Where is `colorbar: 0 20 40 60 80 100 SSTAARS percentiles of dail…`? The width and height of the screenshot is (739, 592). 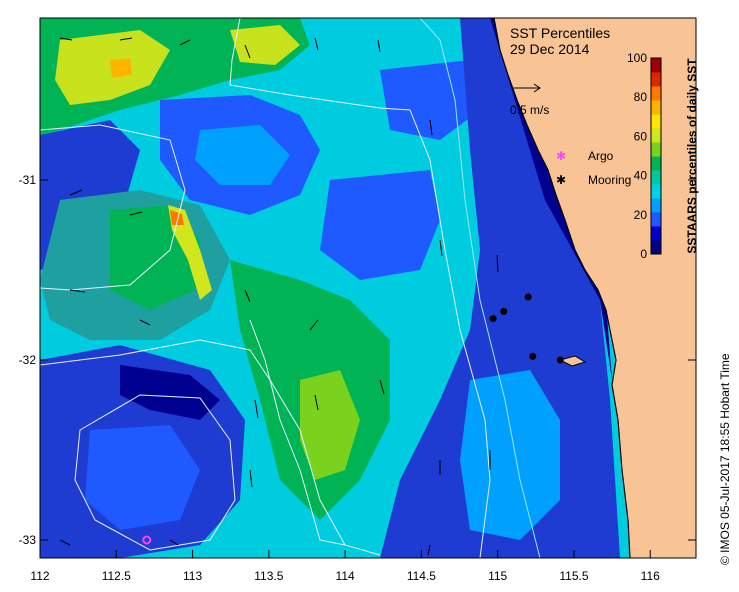
colorbar: 0 20 40 60 80 100 SSTAARS percentiles of dail… is located at coordinates (663, 156).